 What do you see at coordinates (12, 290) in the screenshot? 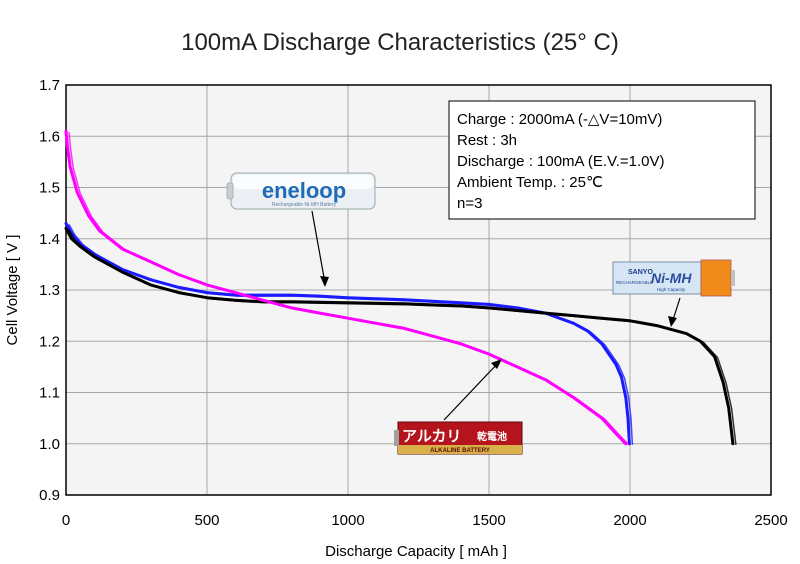
I see `y-axis-label: Cell Voltage [ V ]` at bounding box center [12, 290].